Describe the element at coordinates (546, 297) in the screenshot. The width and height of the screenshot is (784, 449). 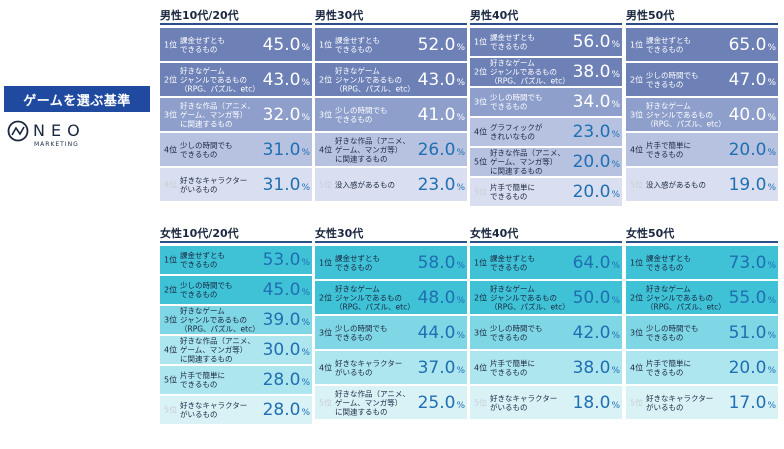
I see `ranking-row: 2位 好きなゲーム ジャンルであるもの （RPG、パズル、etc） 50.0%` at that location.